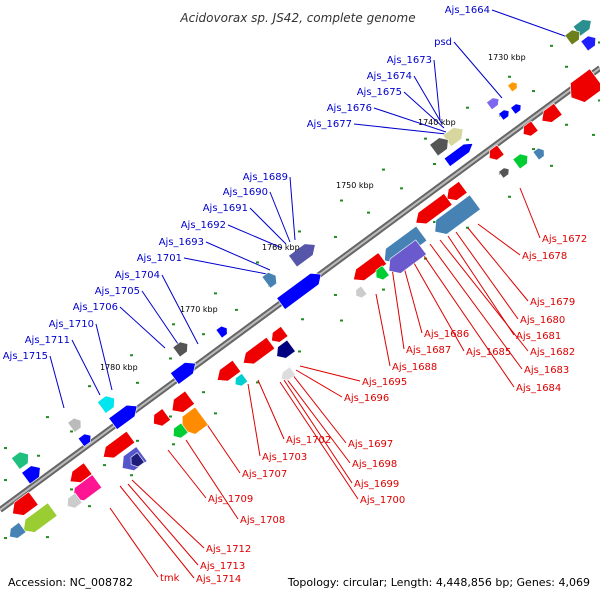  What do you see at coordinates (181, 242) in the screenshot?
I see `forward-gene-label: Ajs_1693` at bounding box center [181, 242].